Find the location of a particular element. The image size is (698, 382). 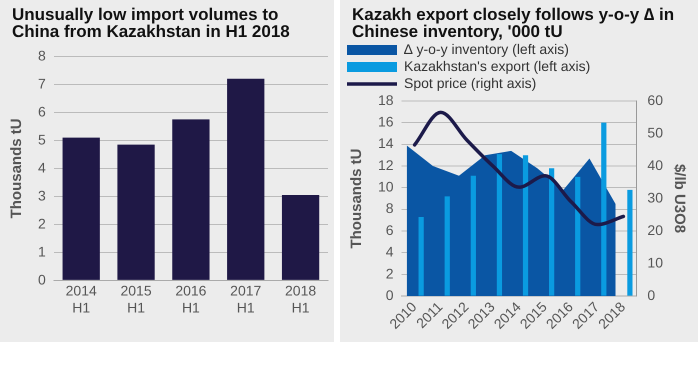

legend-label: ∆ y-o-y inventory (left axis) is located at coordinates (486, 48).